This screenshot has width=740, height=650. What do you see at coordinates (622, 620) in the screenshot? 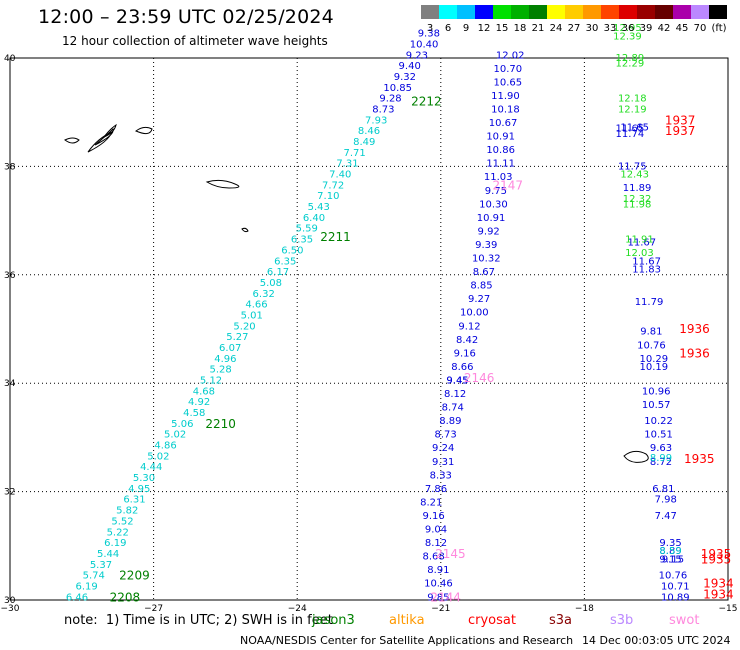
I see `satellite-s3b: s3b` at bounding box center [622, 620].